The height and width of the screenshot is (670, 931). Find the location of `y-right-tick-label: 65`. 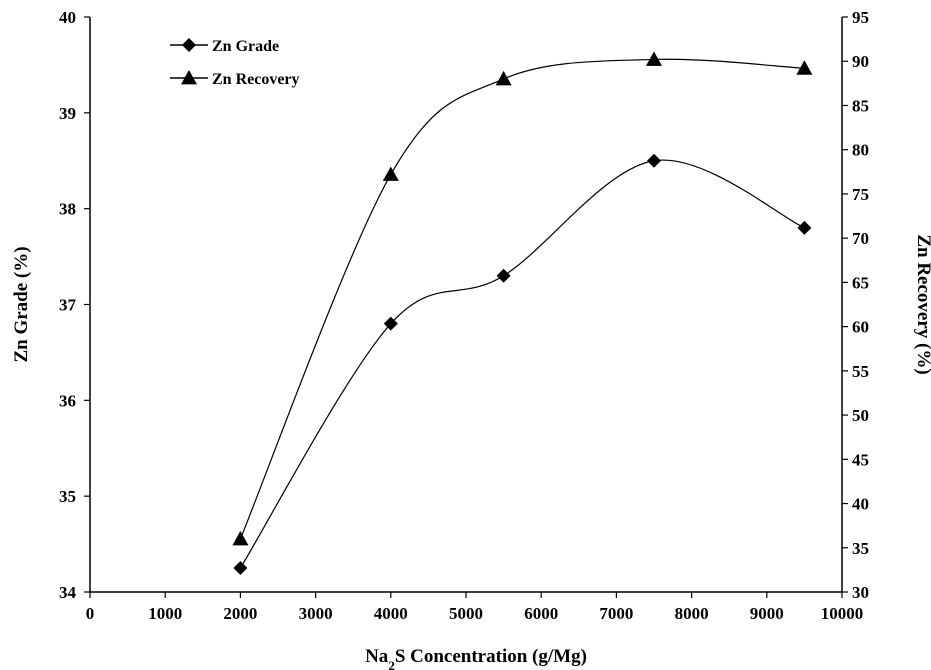

y-right-tick-label: 65 is located at coordinates (860, 282).